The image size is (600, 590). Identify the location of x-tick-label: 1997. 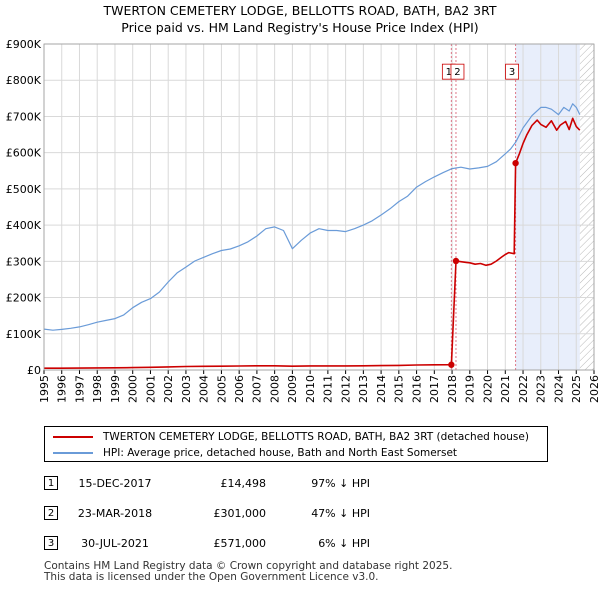
(79, 389).